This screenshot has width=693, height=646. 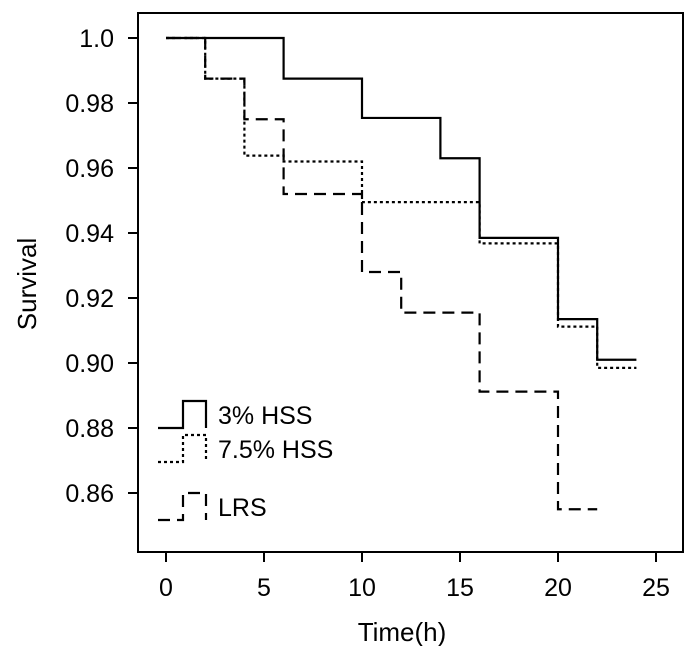 What do you see at coordinates (656, 588) in the screenshot?
I see `x-tick-label: 25` at bounding box center [656, 588].